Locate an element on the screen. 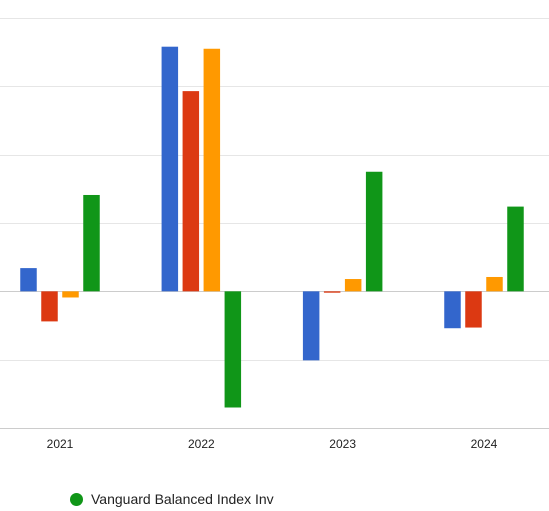 Image resolution: width=549 pixels, height=511 pixels. x-tick-label: 2021 is located at coordinates (60, 444).